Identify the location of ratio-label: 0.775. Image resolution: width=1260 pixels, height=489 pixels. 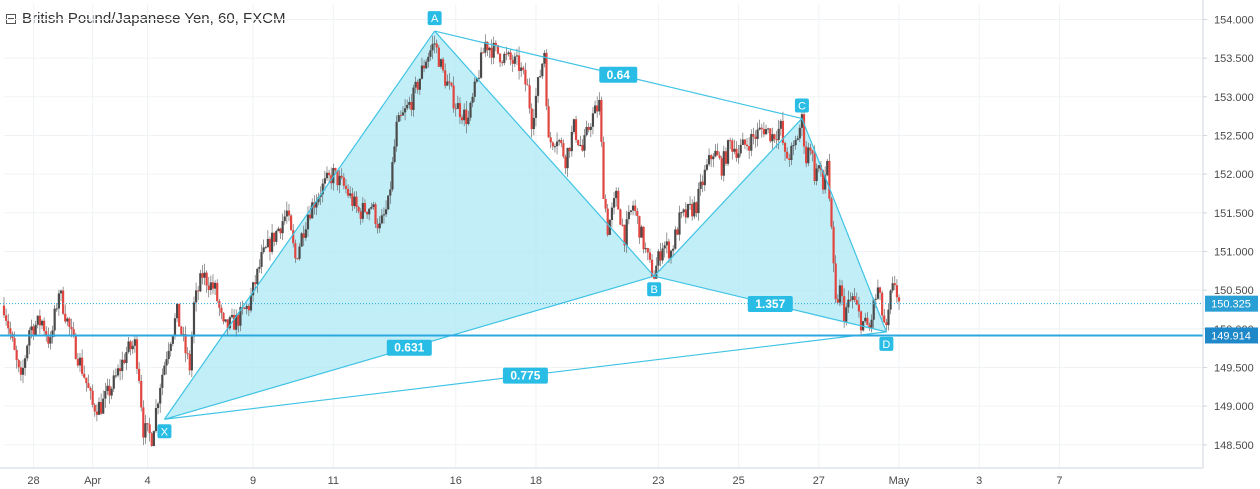
(525, 376).